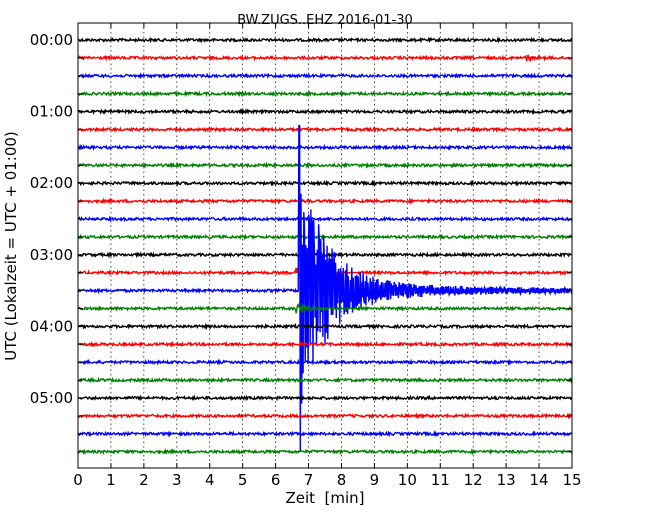 The height and width of the screenshot is (520, 650). I want to click on x-tick-label: 2, so click(144, 480).